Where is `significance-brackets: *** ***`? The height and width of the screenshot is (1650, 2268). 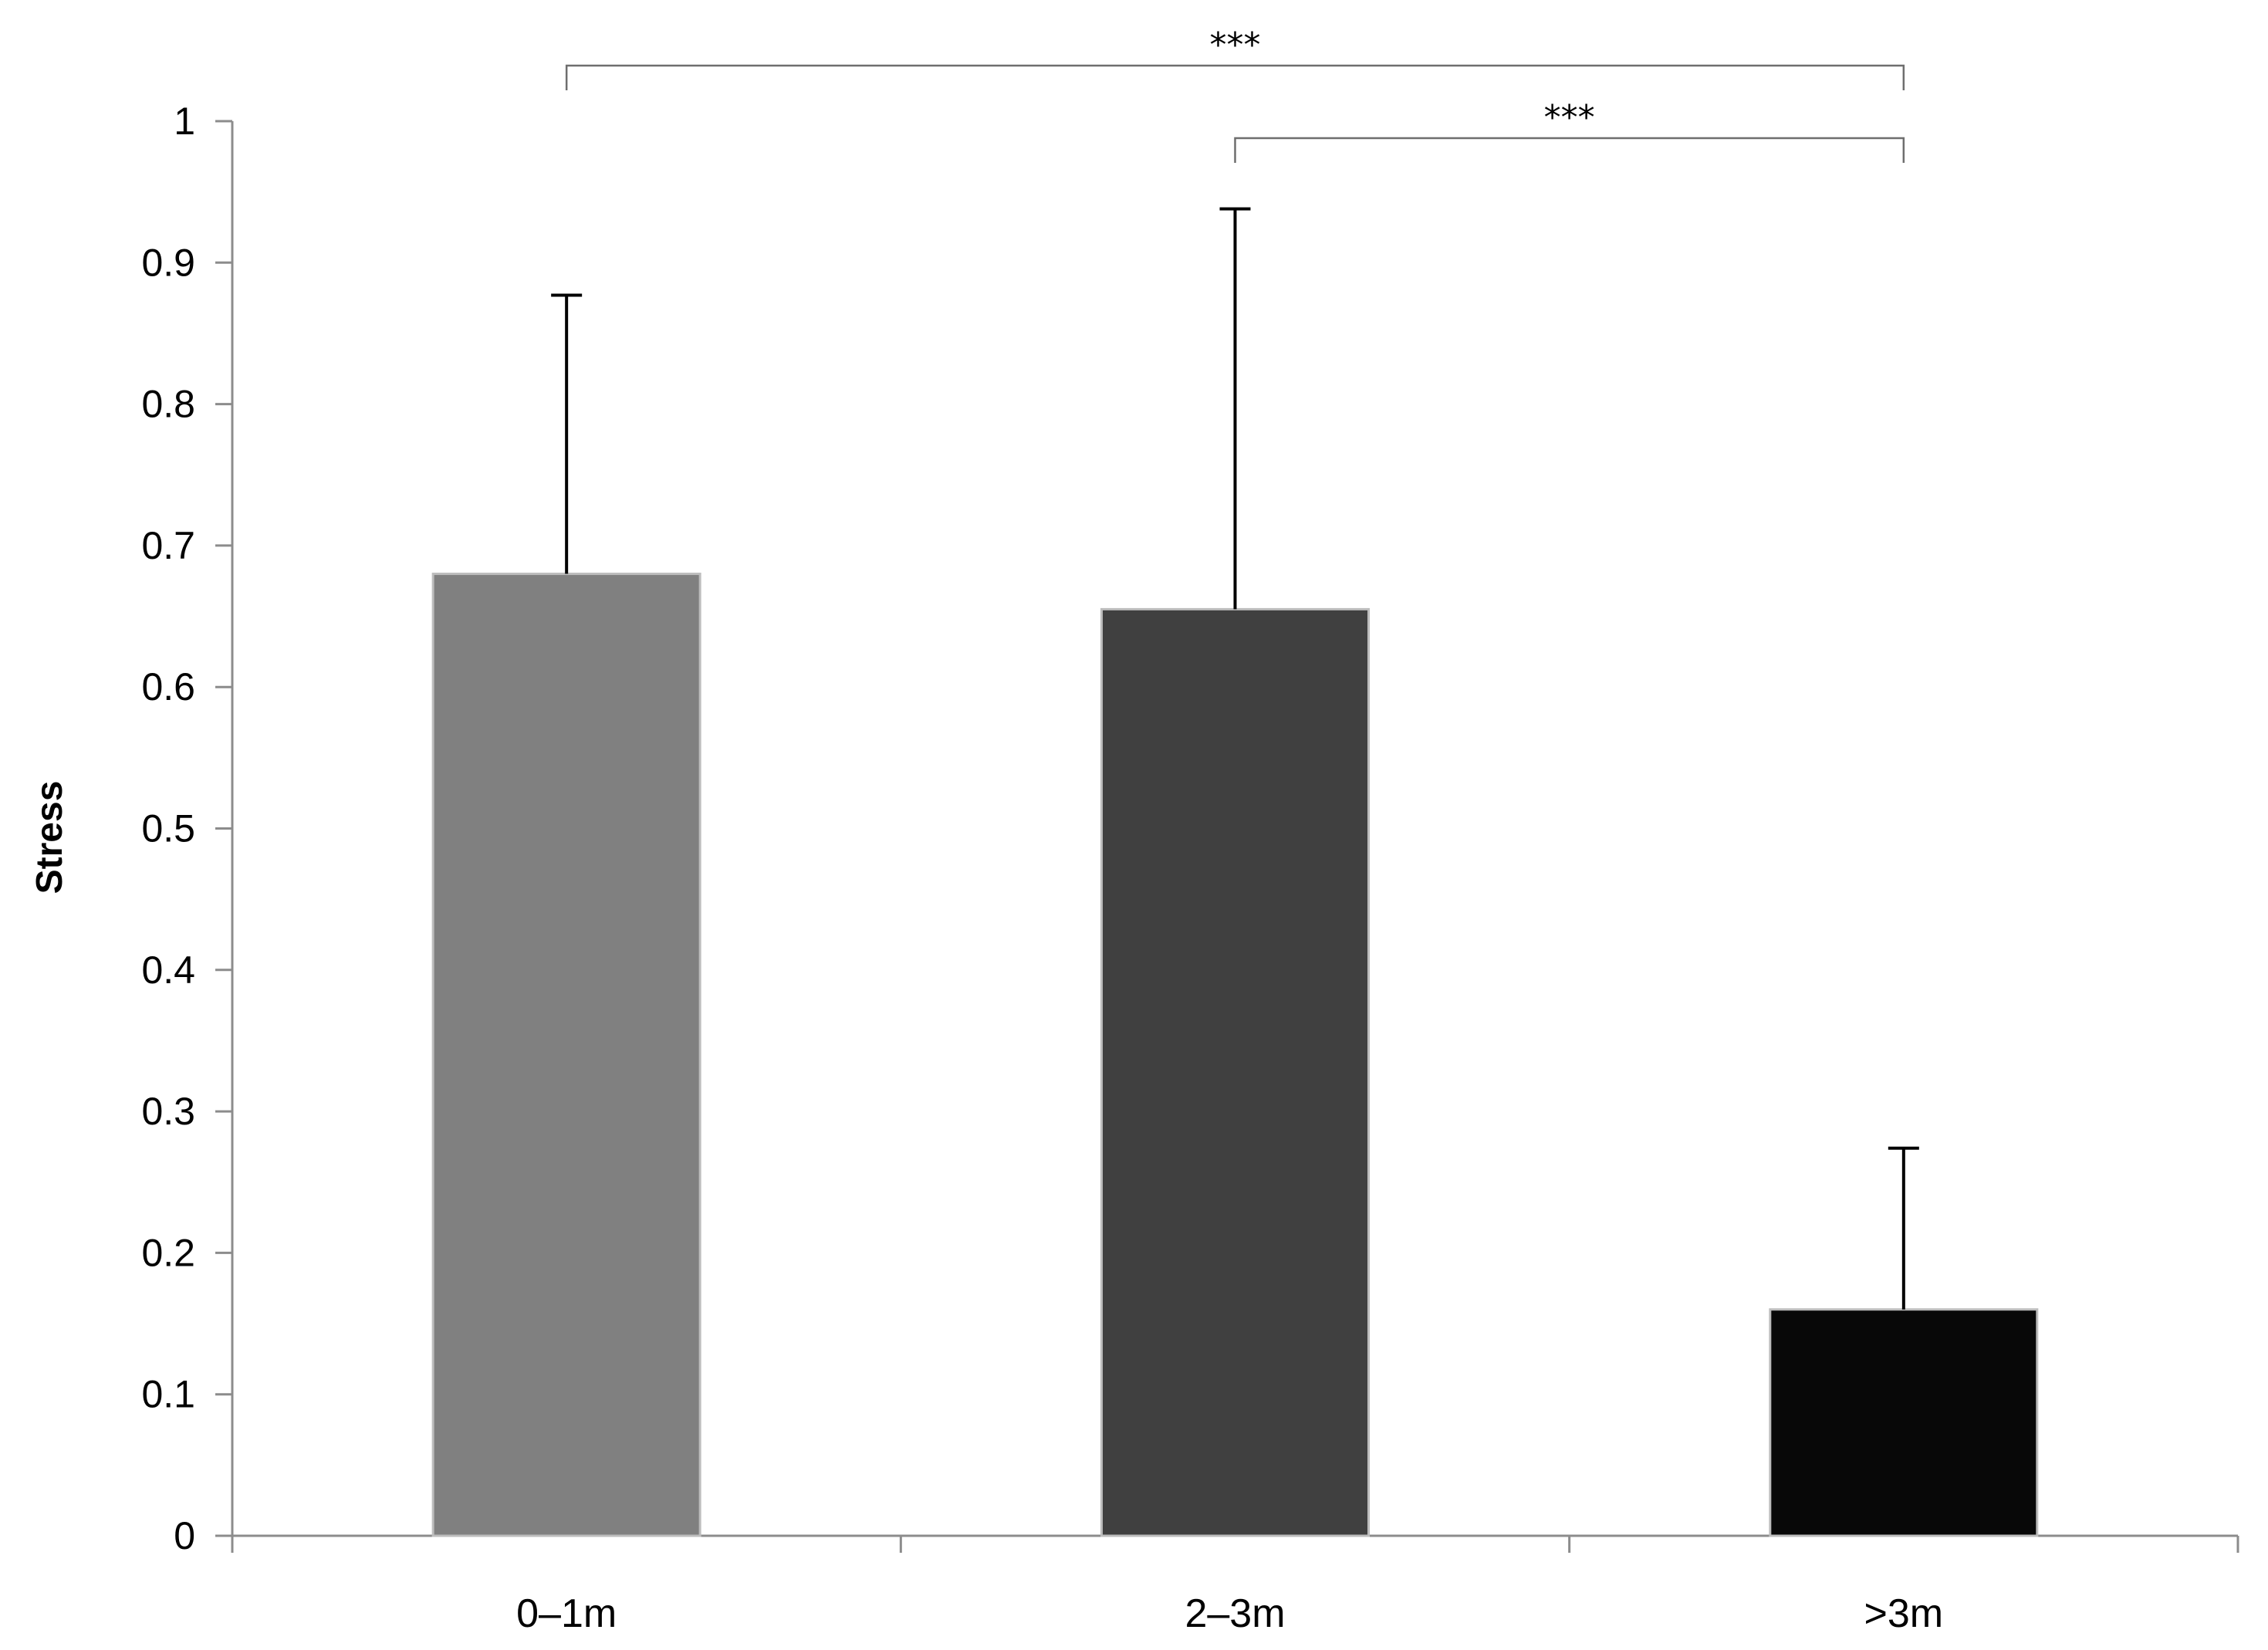
significance-brackets: *** *** is located at coordinates (1235, 94).